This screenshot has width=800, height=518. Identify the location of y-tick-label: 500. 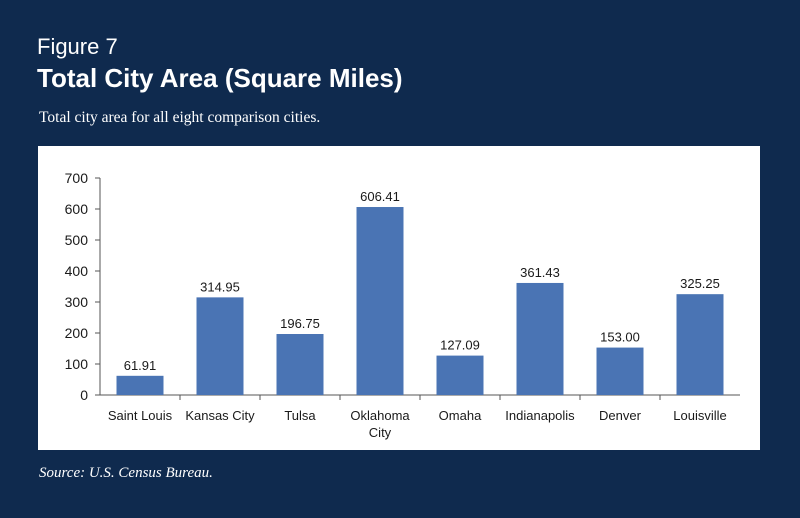
(77, 240).